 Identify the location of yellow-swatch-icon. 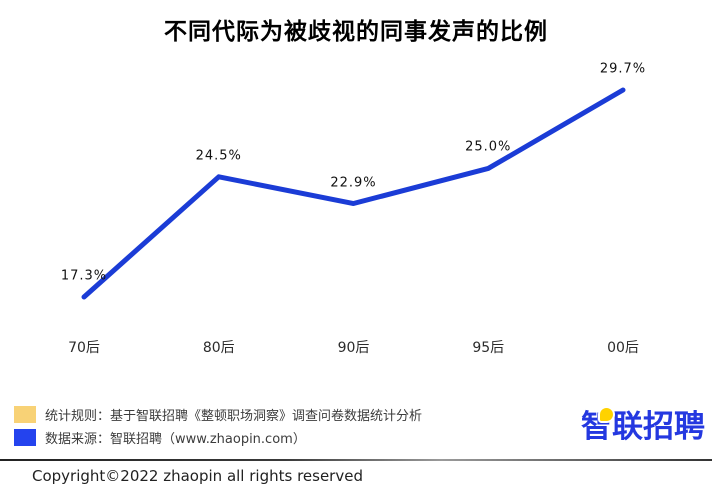
(25, 414).